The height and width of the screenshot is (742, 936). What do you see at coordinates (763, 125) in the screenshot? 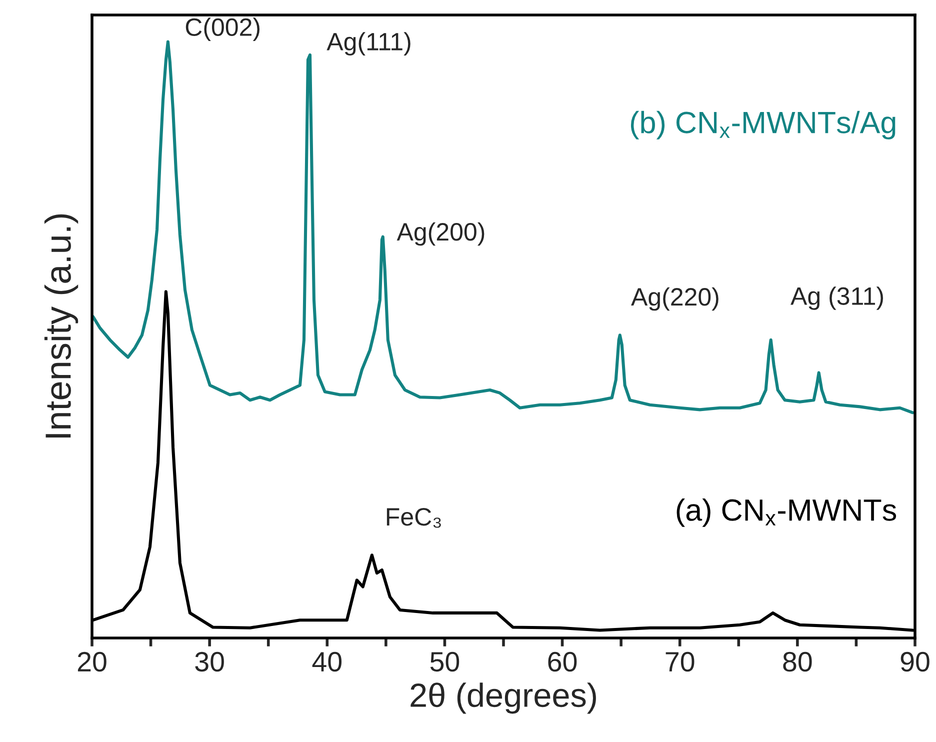
I see `text: (b) CN$_{x}$-MWNTs/Ag` at bounding box center [763, 125].